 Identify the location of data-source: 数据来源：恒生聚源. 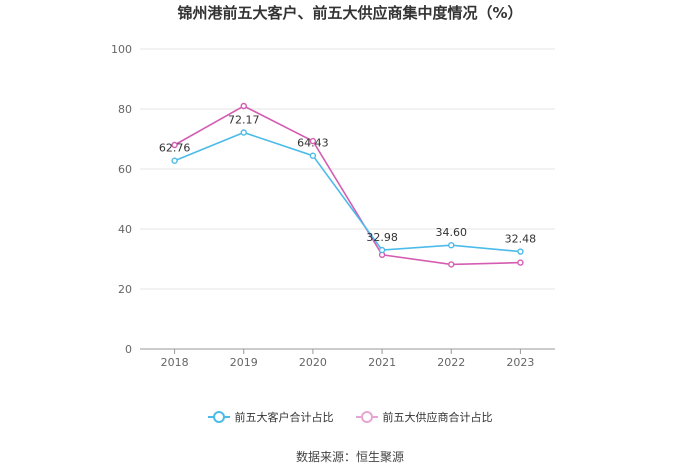
(349, 457).